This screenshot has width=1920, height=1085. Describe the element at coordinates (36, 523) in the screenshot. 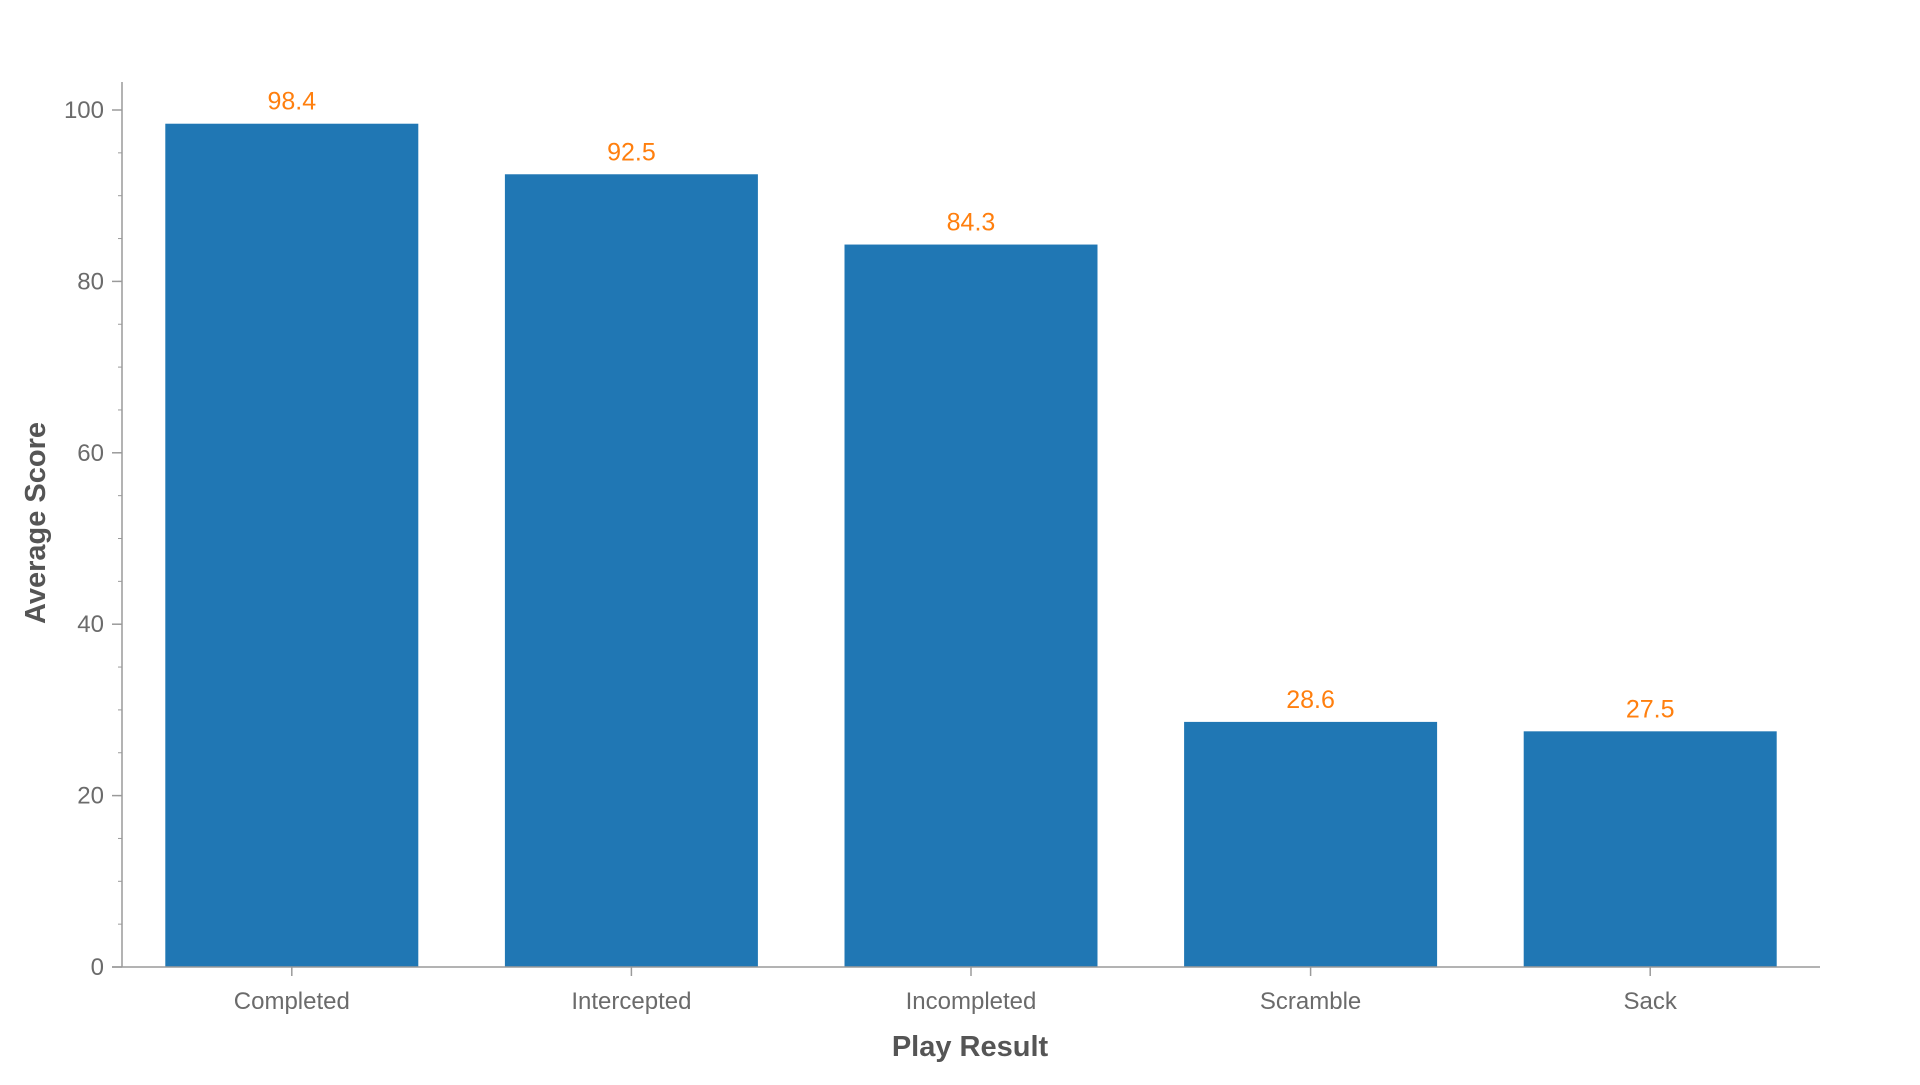

I see `y-axis-title: Average Score` at that location.